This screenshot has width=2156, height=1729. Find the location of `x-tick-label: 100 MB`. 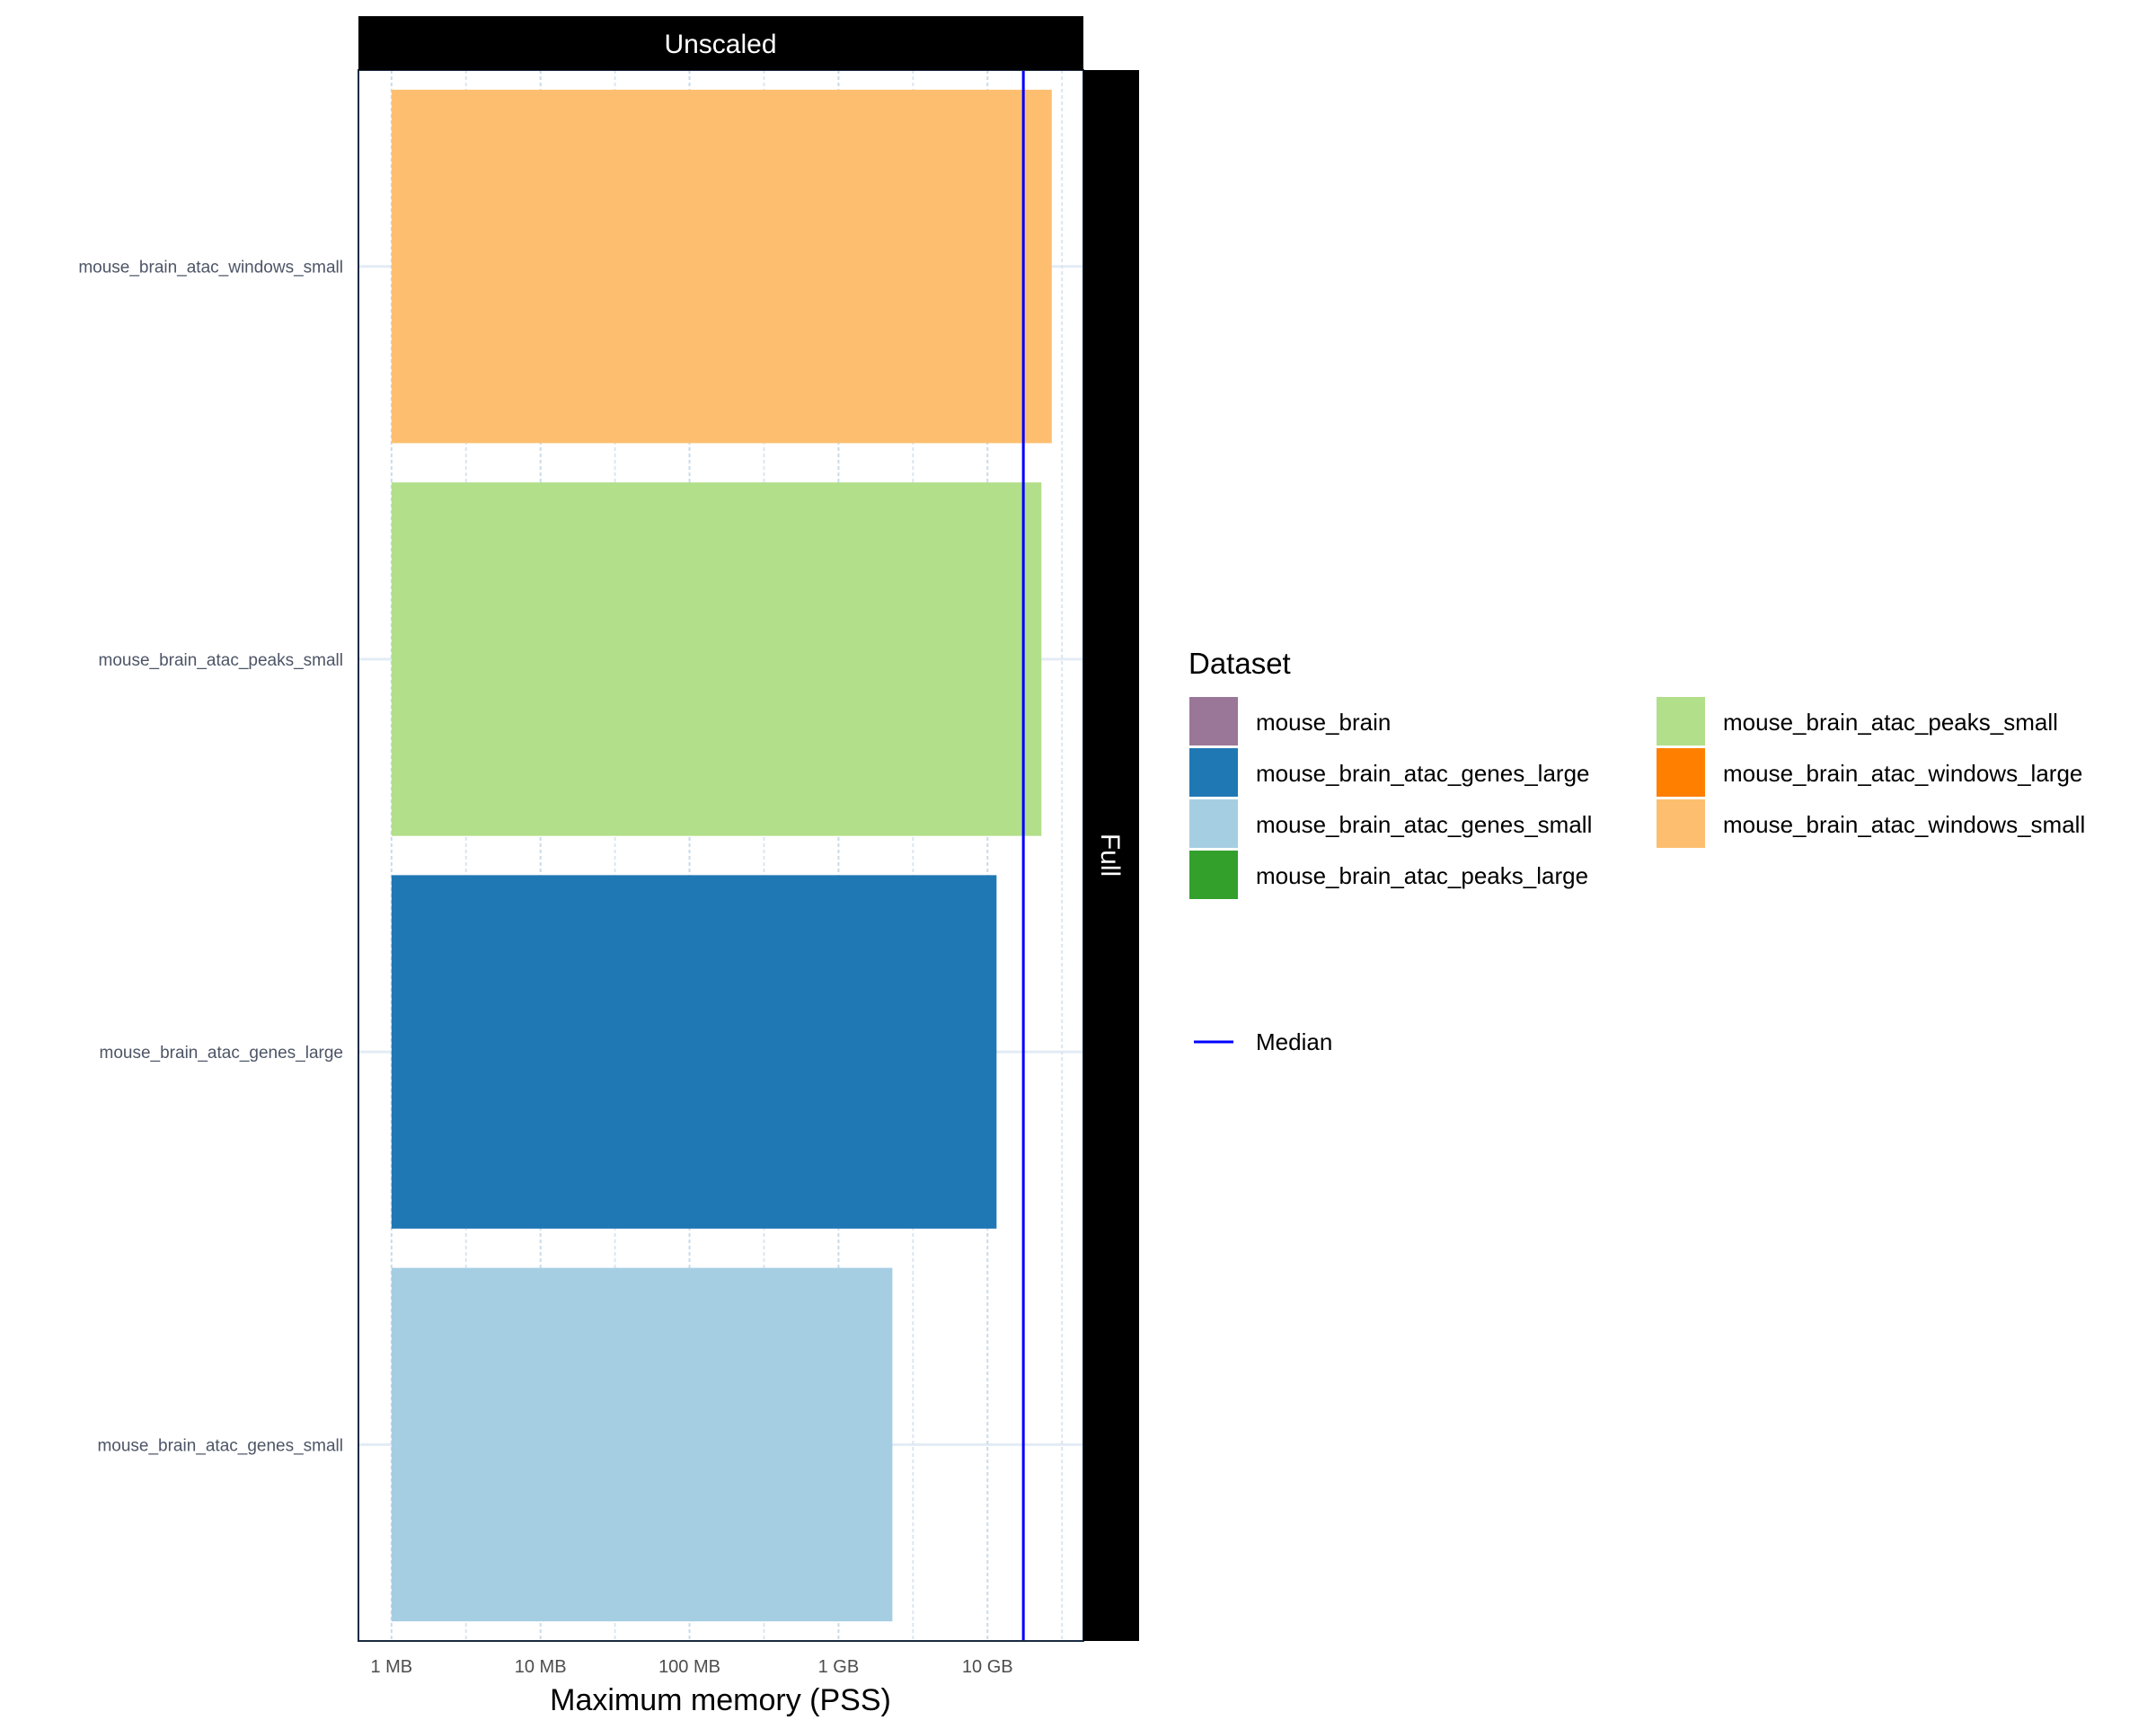

x-tick-label: 100 MB is located at coordinates (689, 1667).